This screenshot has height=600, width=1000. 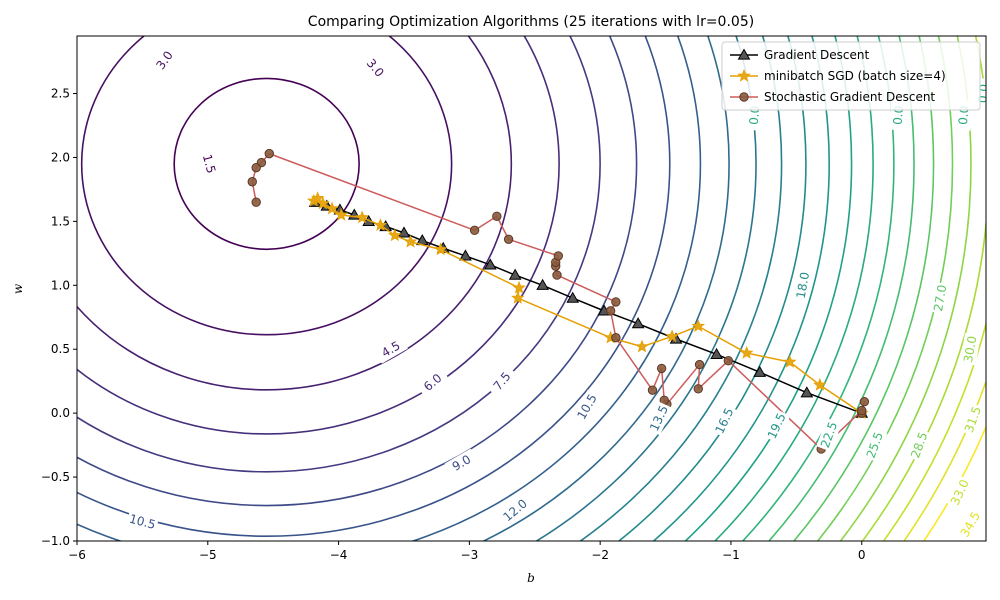 I want to click on y-tick-label-0: −1.0, so click(x=55, y=541).